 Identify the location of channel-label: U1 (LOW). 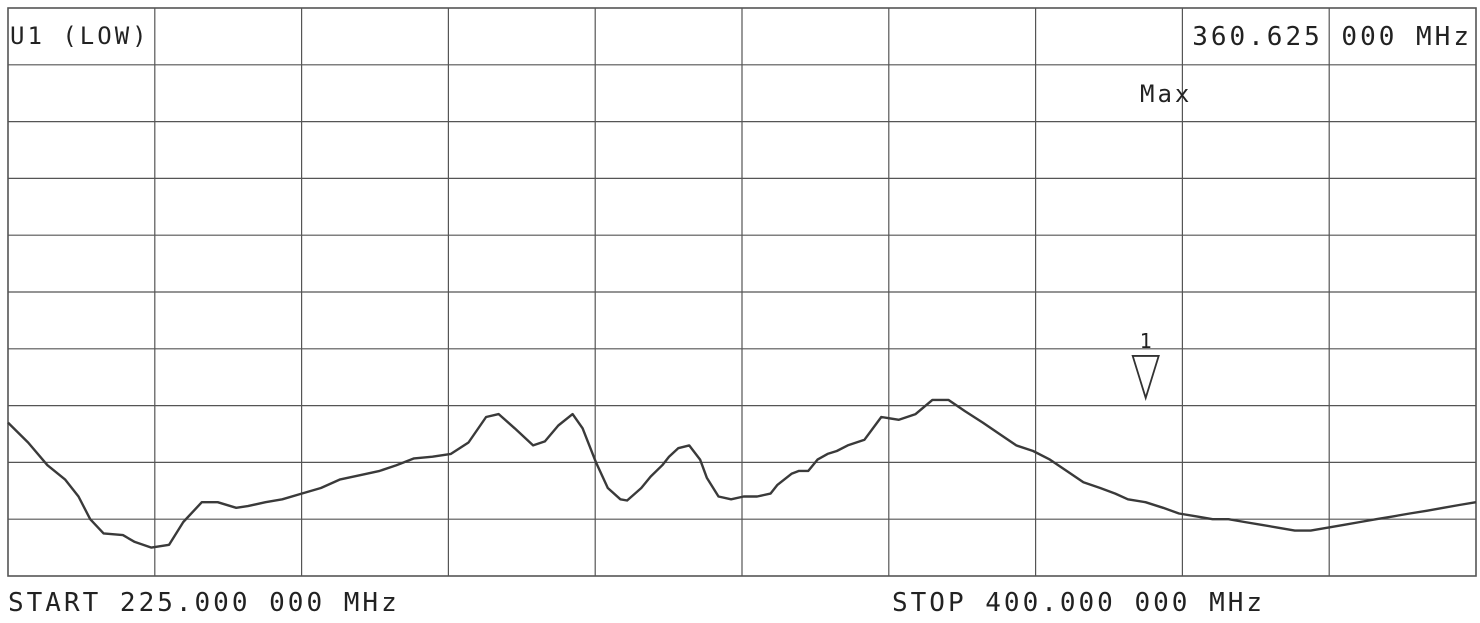
(80, 36).